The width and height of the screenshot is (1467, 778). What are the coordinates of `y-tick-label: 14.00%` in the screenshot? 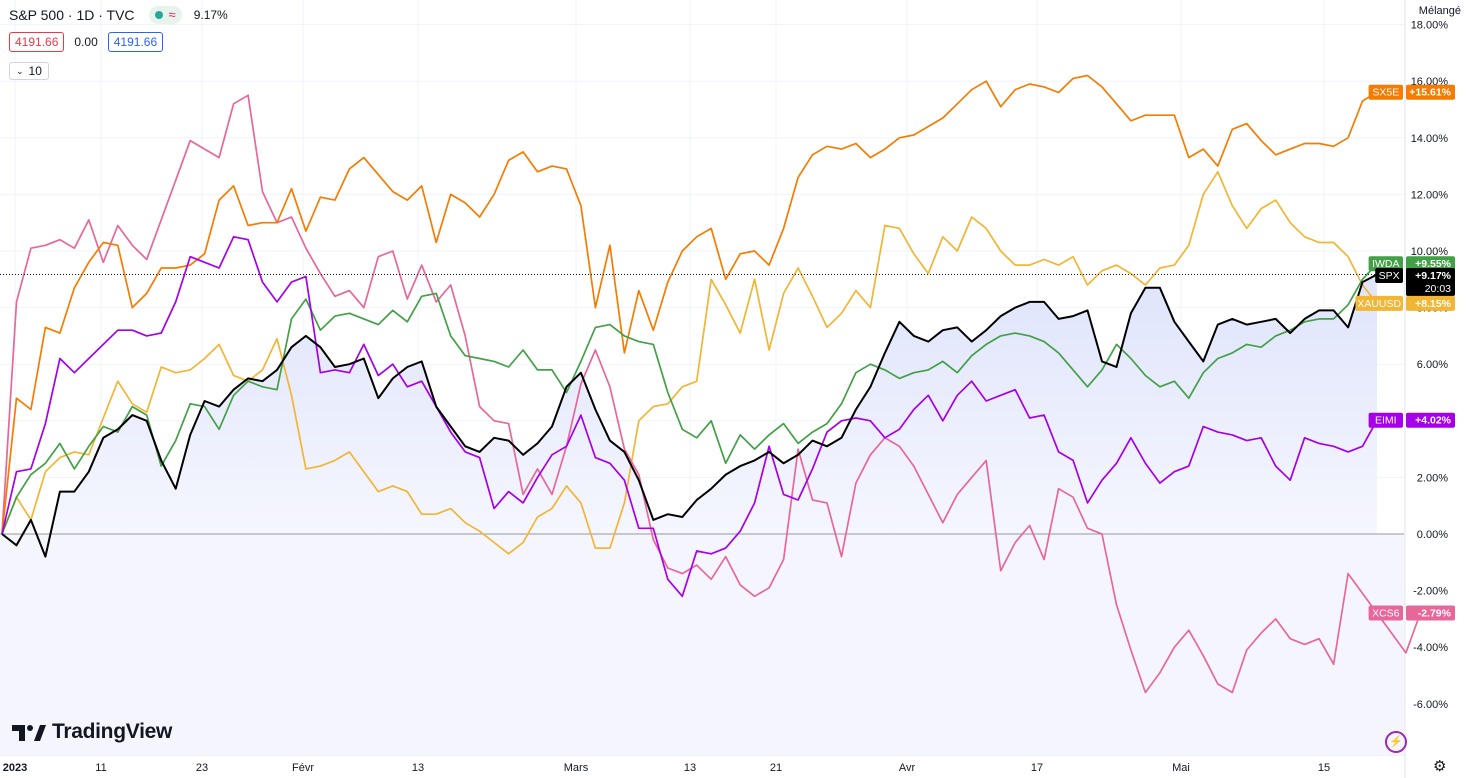 It's located at (1430, 139).